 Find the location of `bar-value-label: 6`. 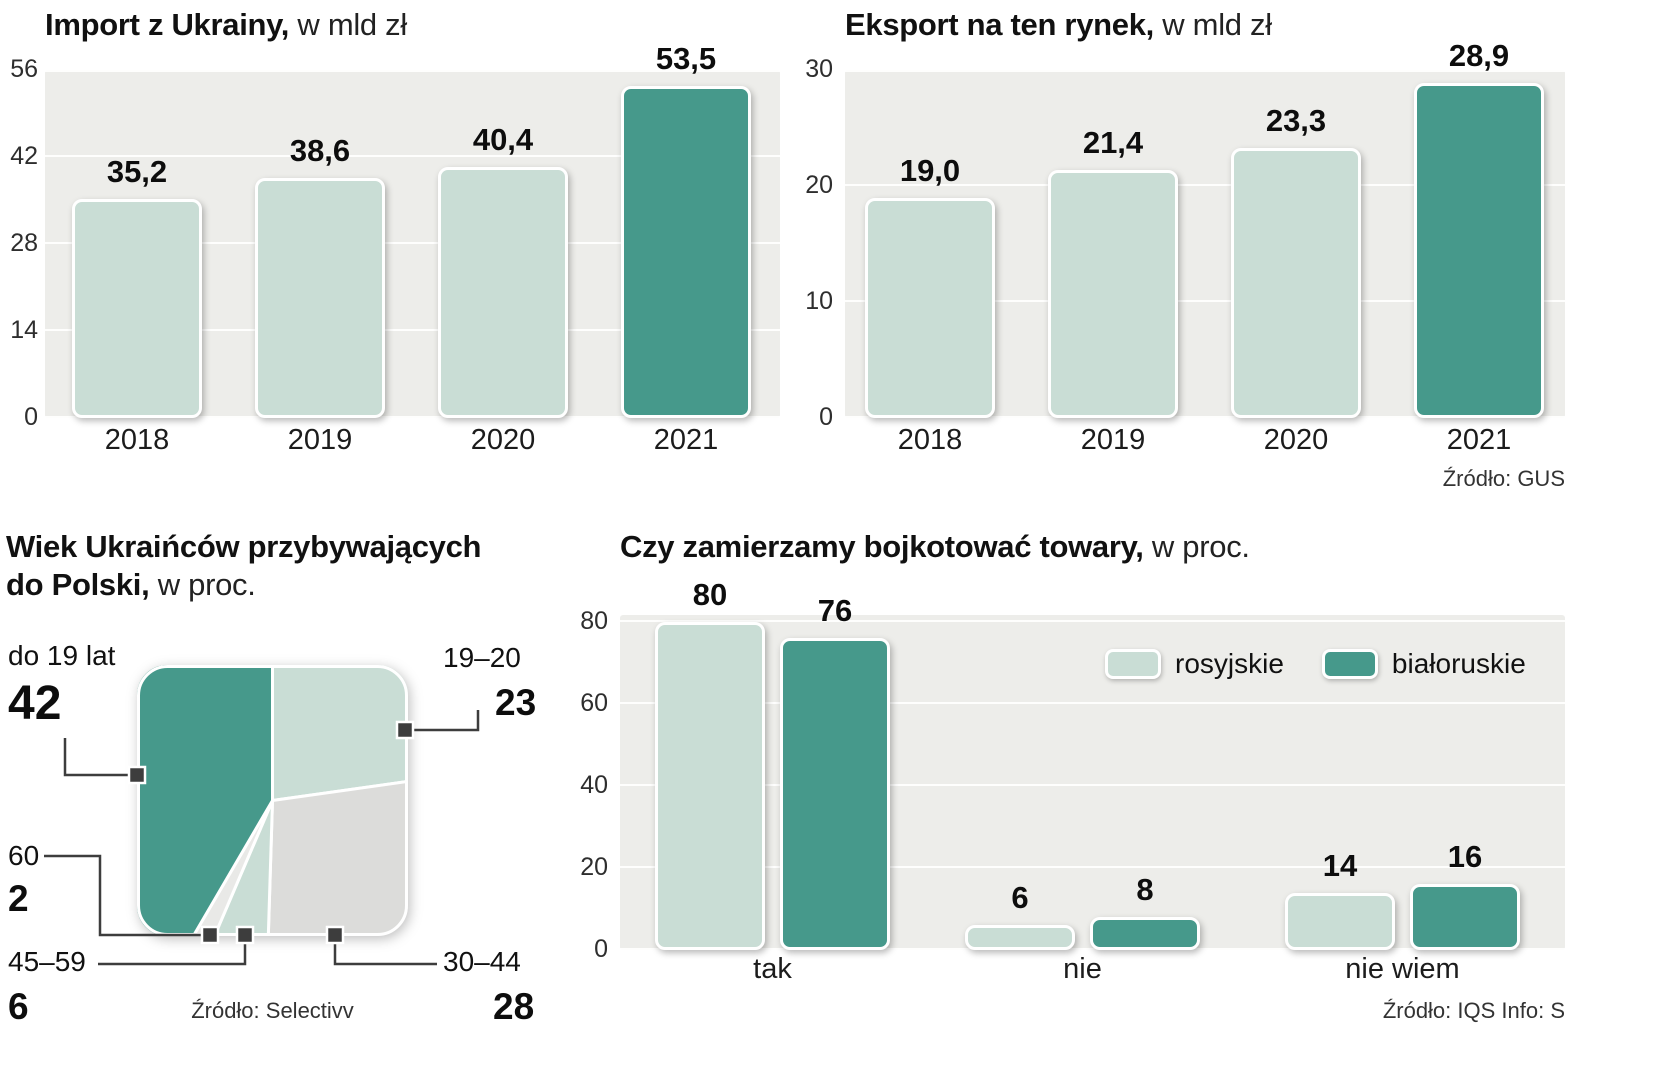

bar-value-label: 6 is located at coordinates (1020, 897).